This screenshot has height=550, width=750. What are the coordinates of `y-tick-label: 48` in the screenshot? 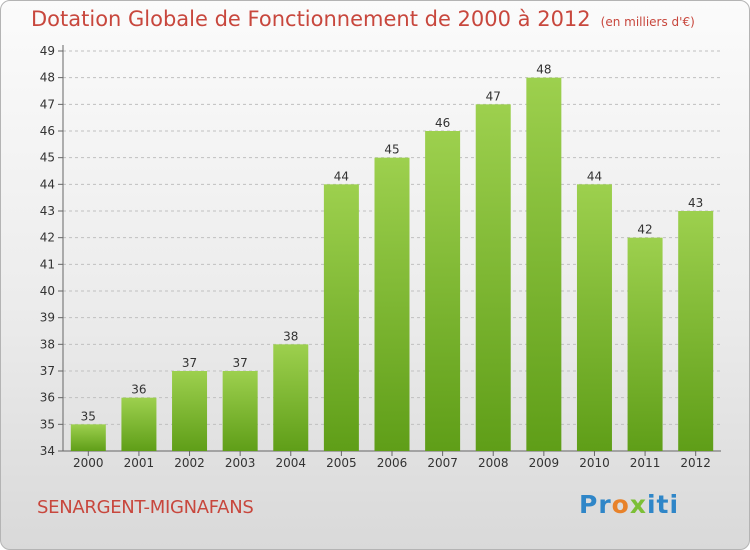 It's located at (47, 78).